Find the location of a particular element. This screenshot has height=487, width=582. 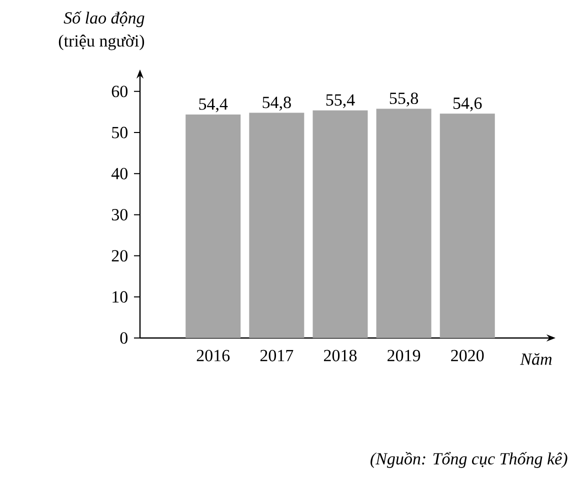

x-axis-title: Năm is located at coordinates (536, 359).